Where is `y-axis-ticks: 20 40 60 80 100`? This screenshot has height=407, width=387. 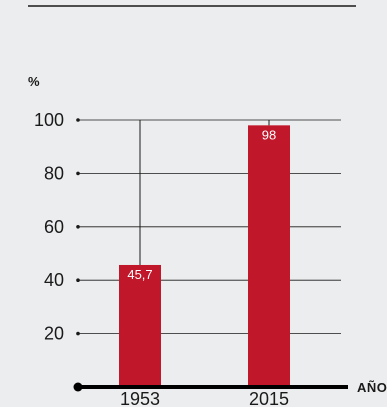 y-axis-ticks: 20 40 60 80 100 is located at coordinates (49, 227).